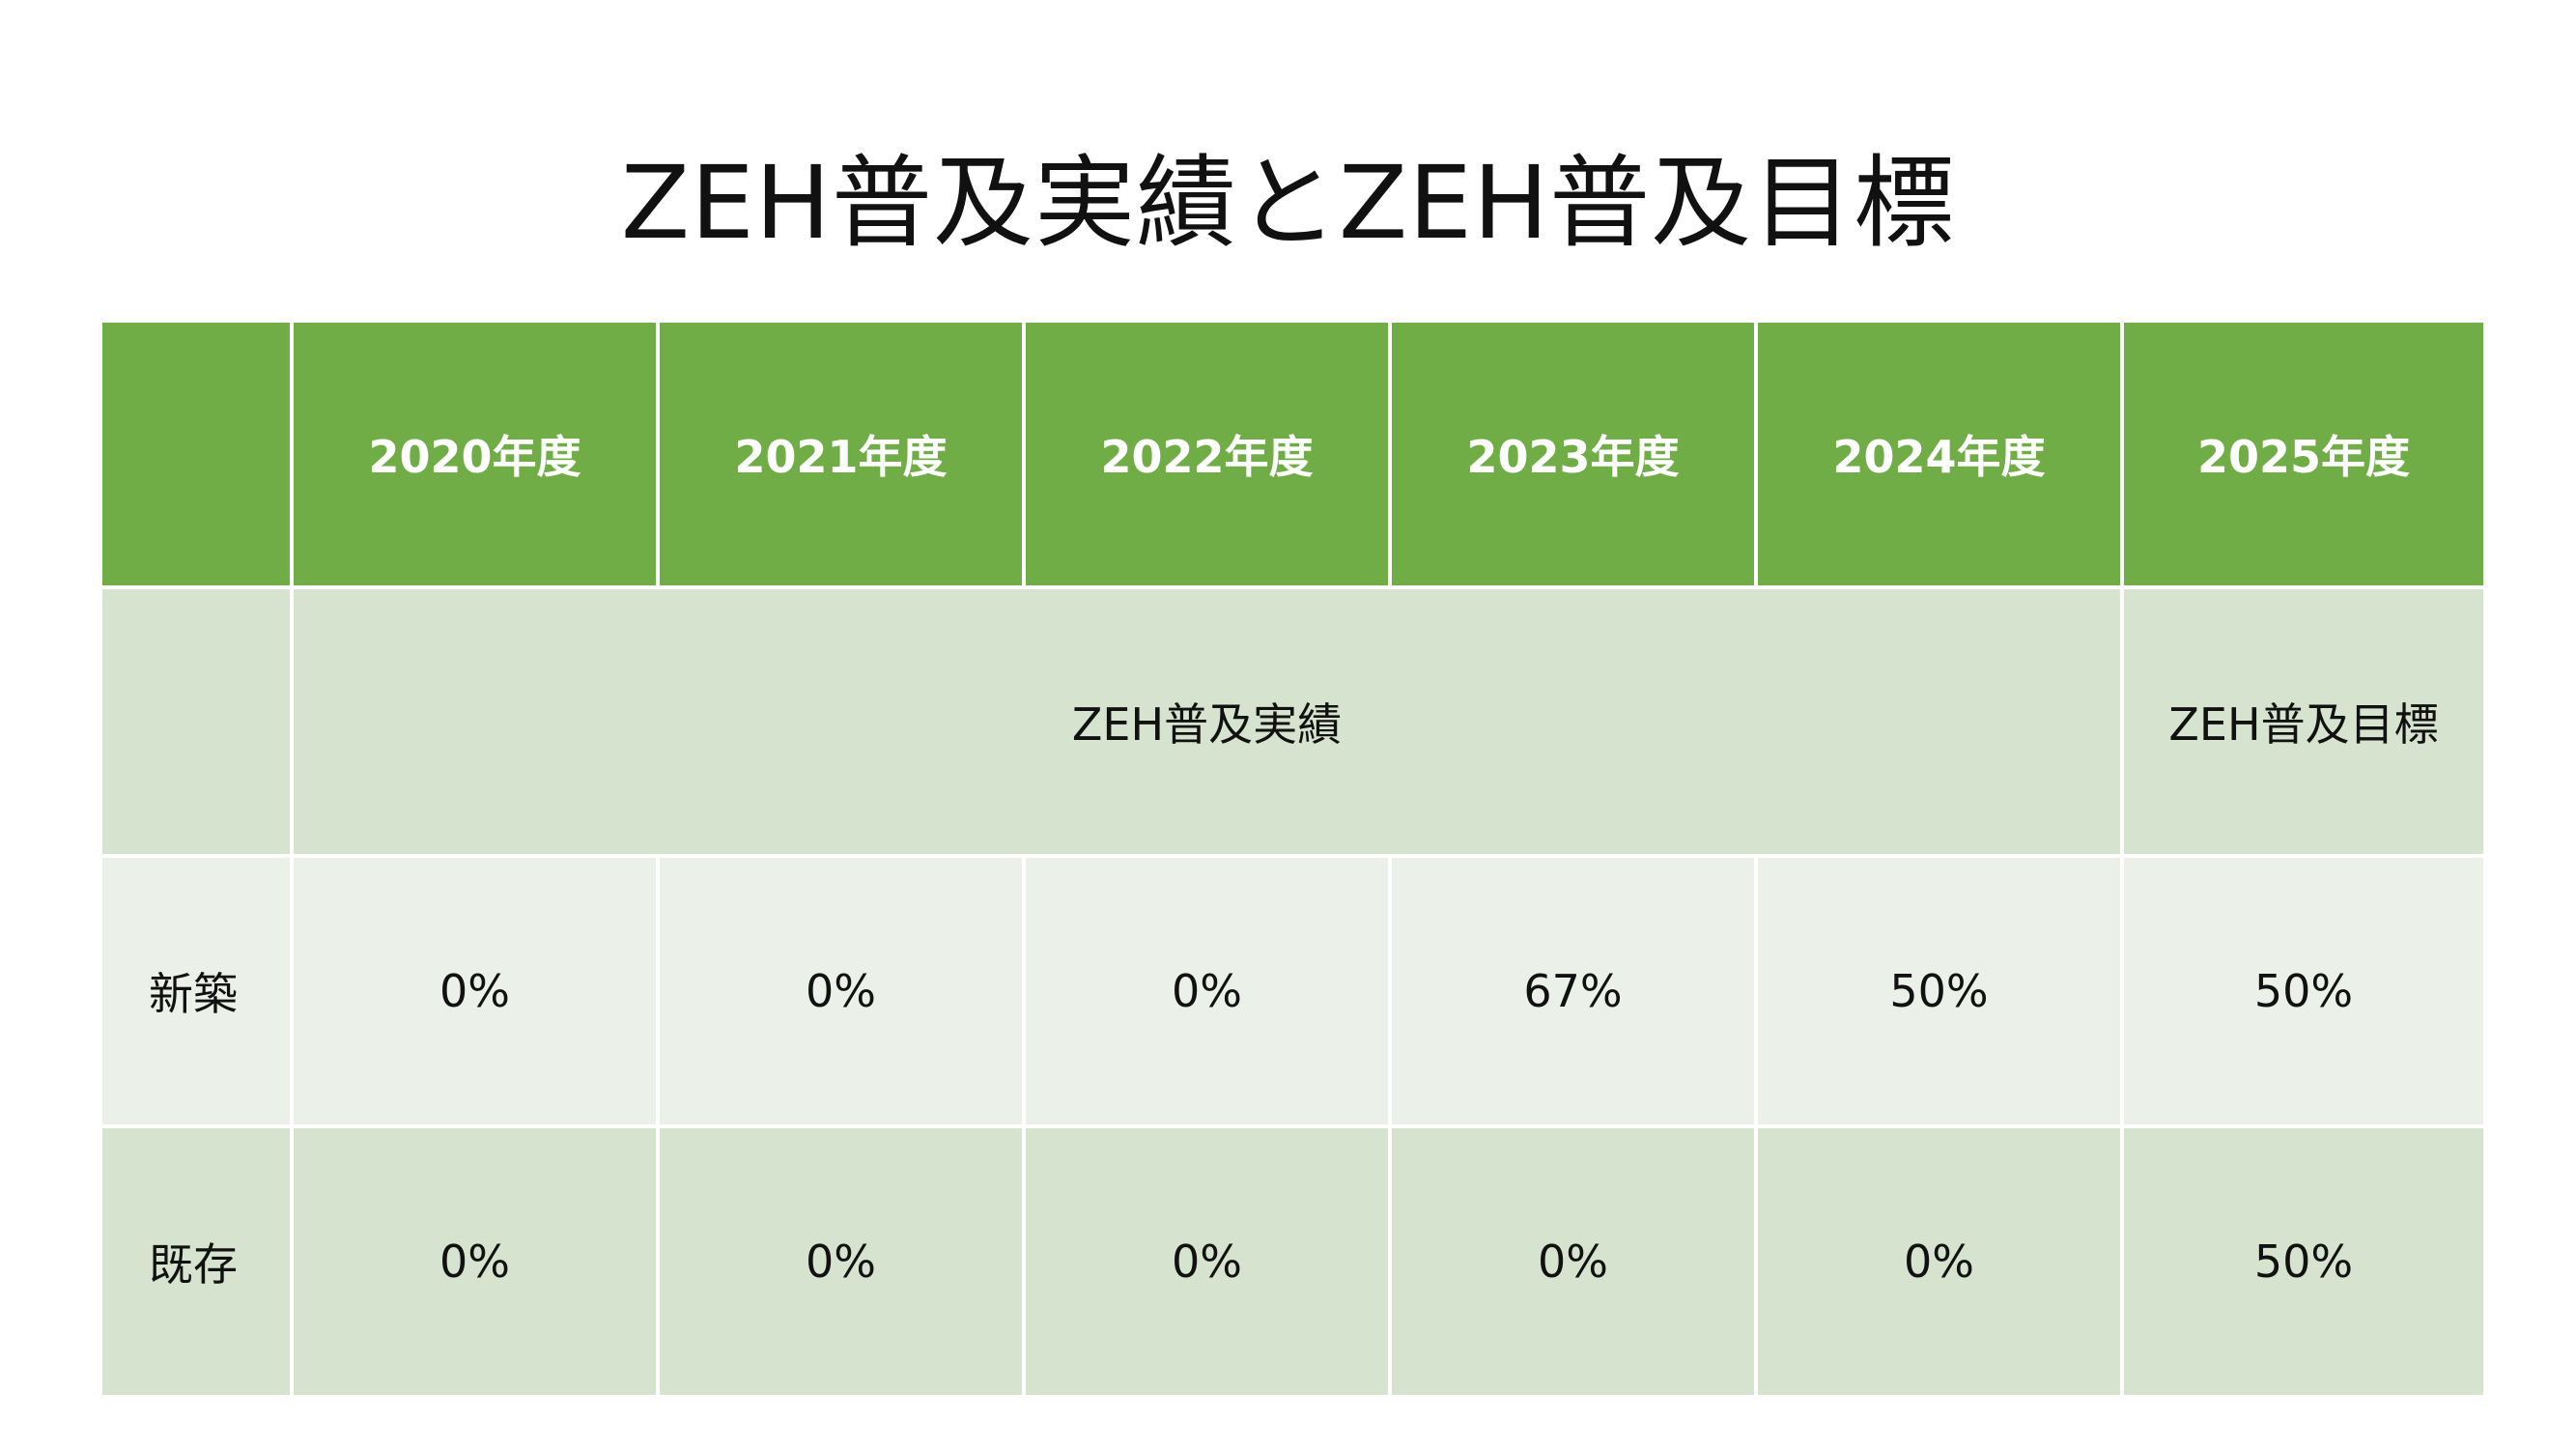  What do you see at coordinates (2303, 454) in the screenshot?
I see `year-header: 2025年度` at bounding box center [2303, 454].